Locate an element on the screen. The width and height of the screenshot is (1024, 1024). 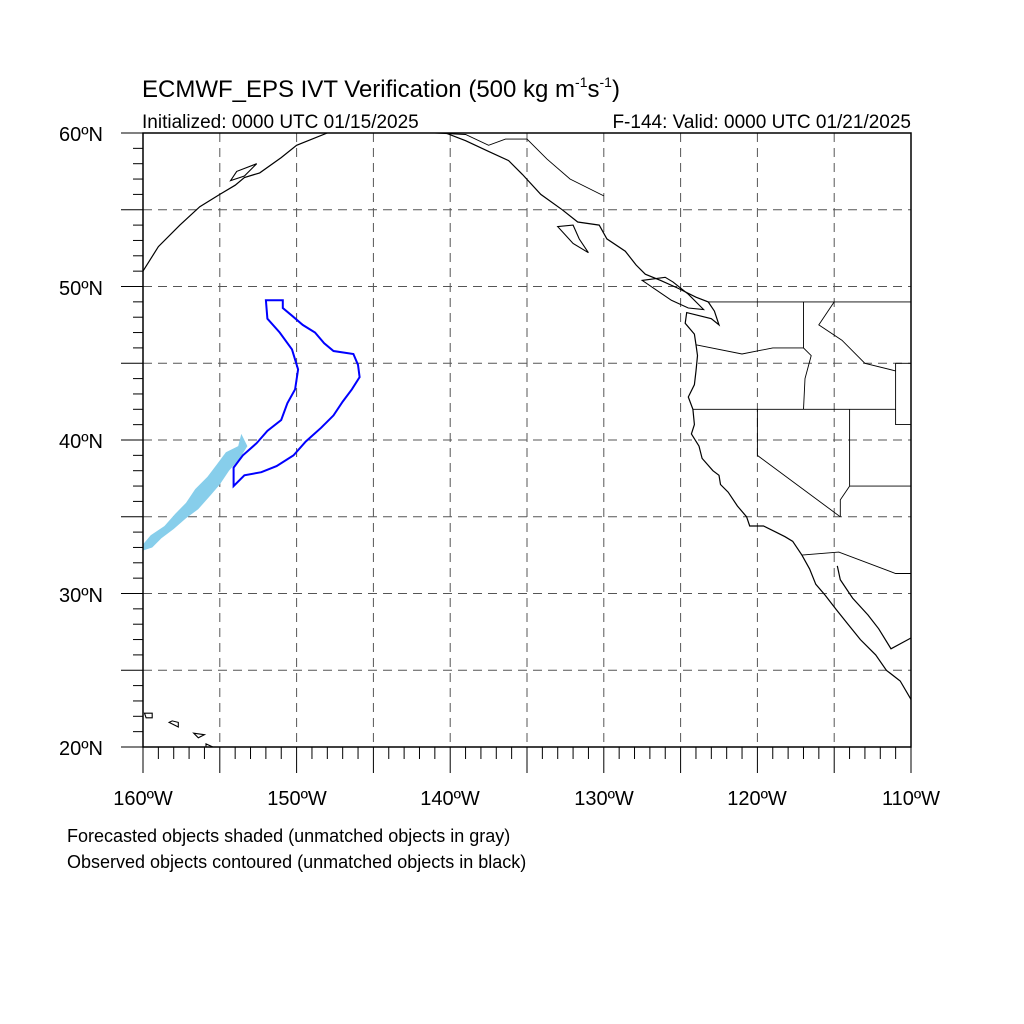
verification-objects is located at coordinates (252, 425).